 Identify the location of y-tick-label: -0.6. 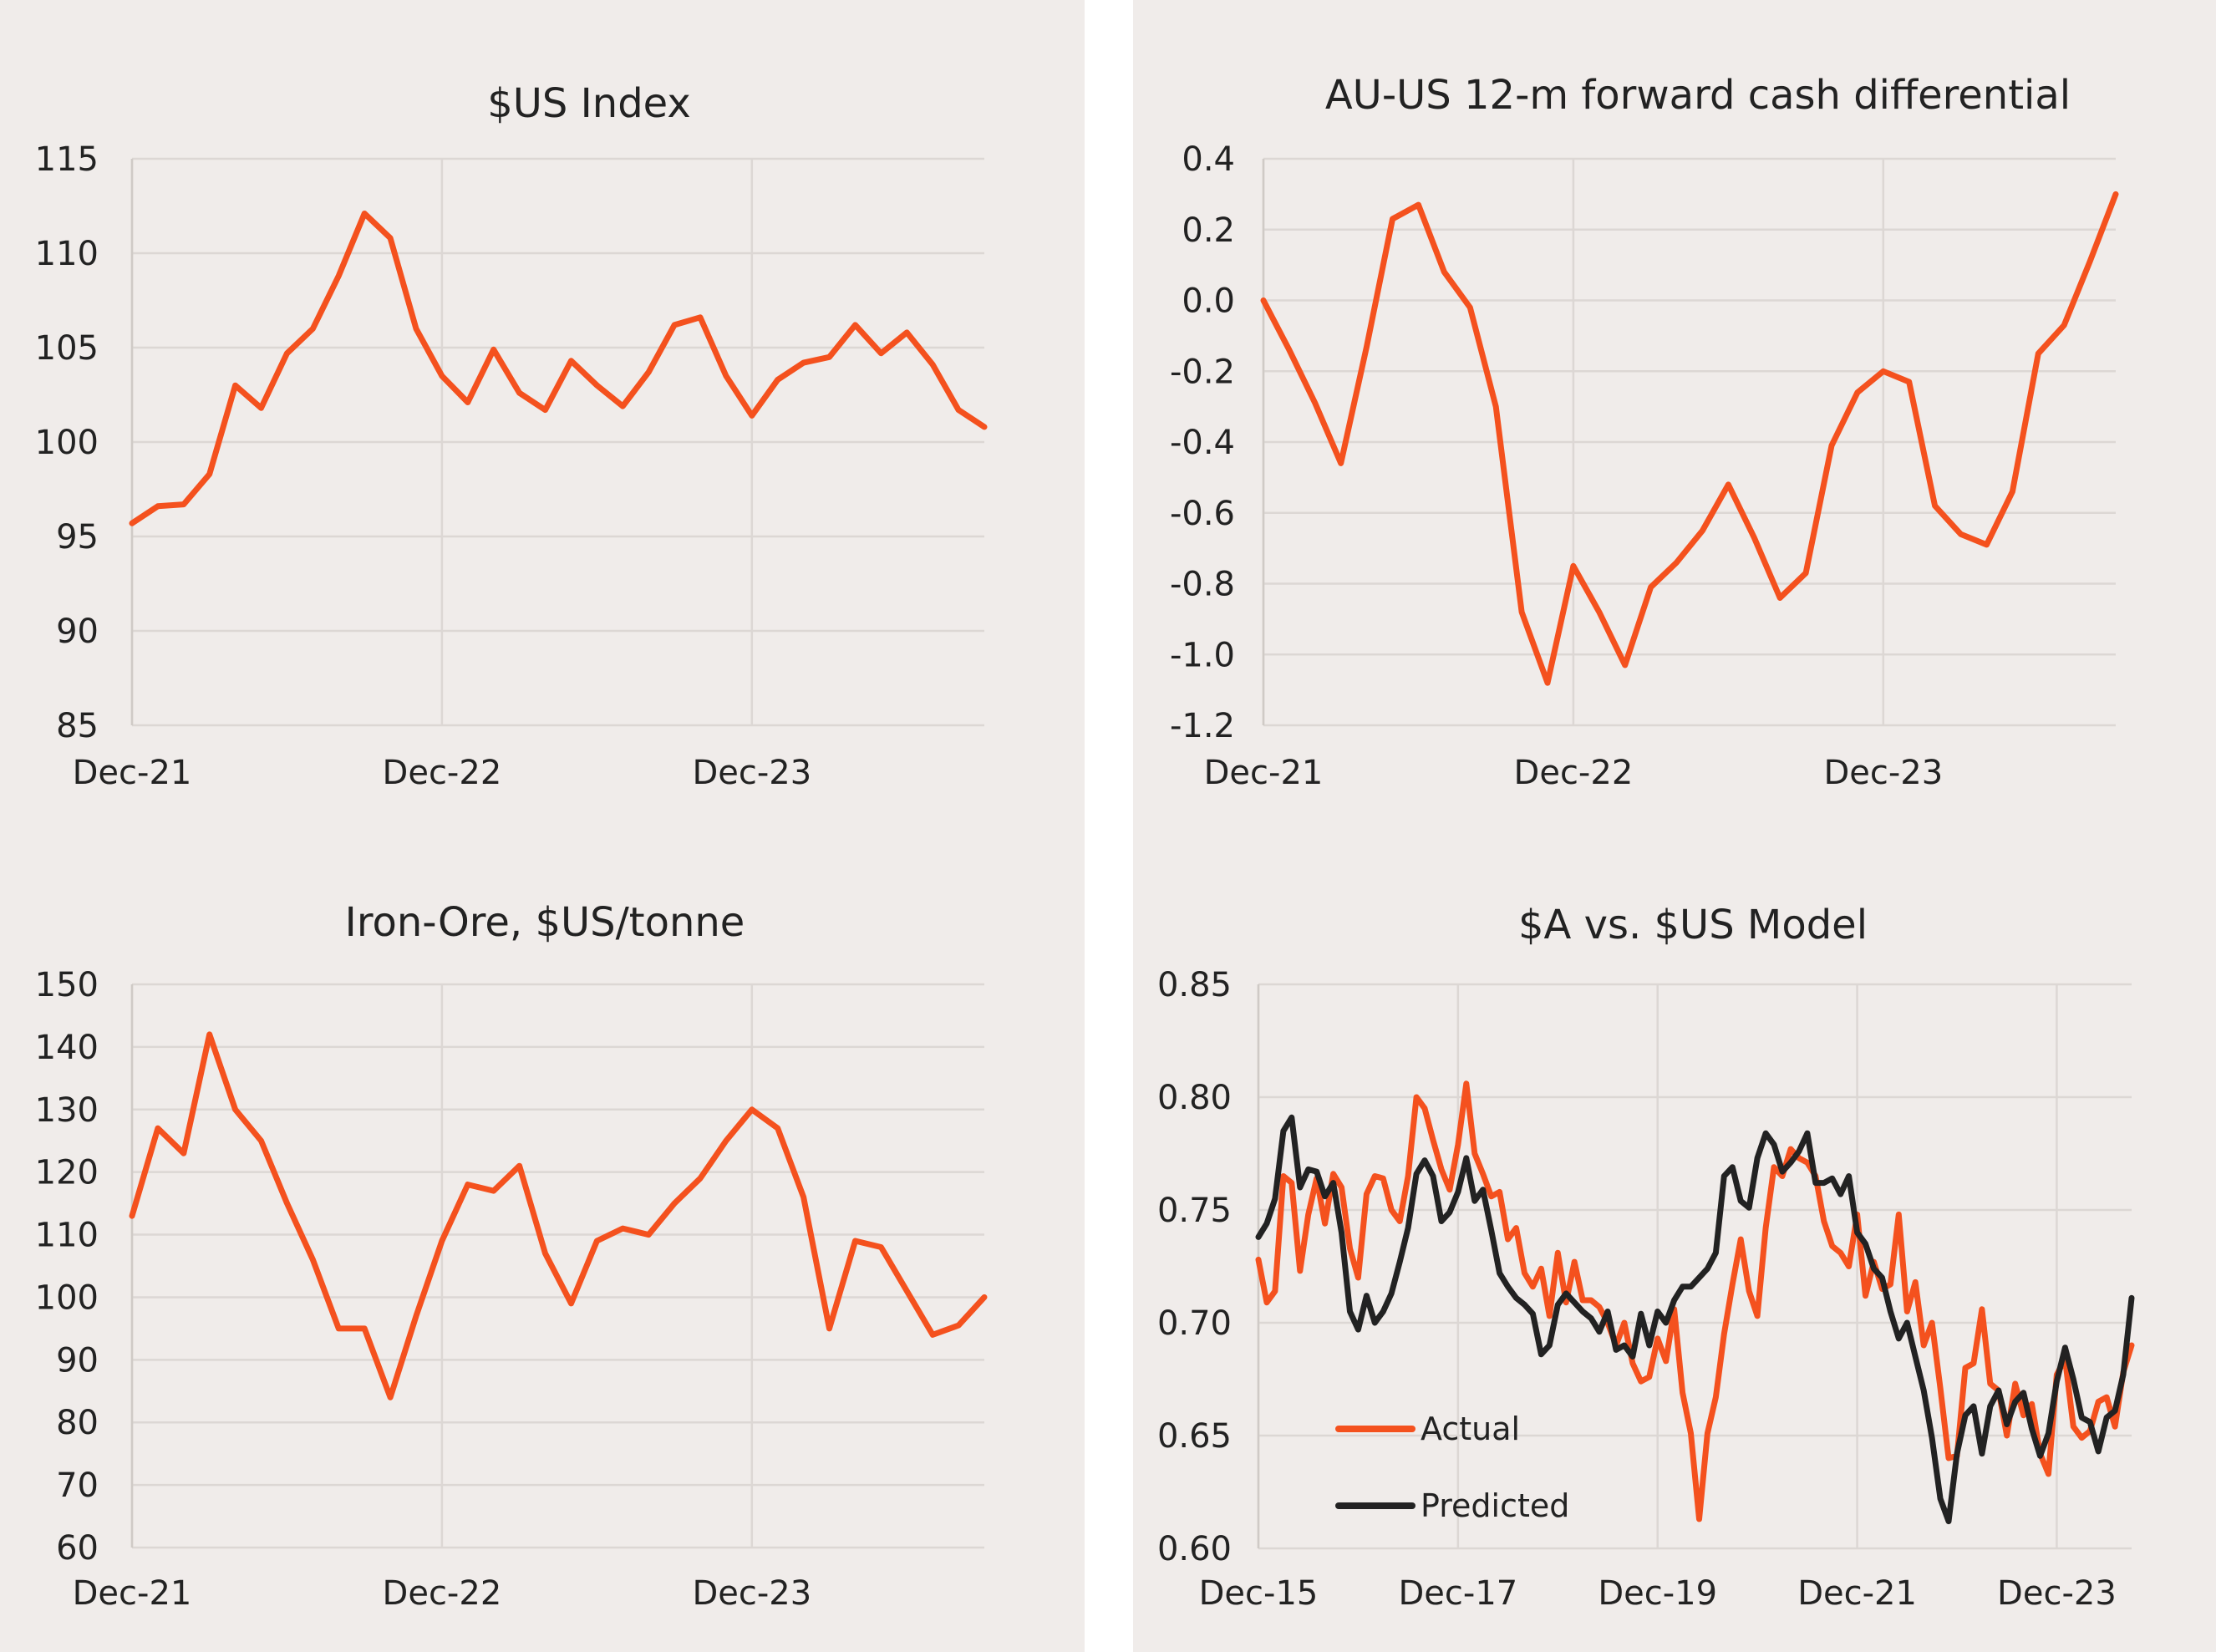
(1202, 514).